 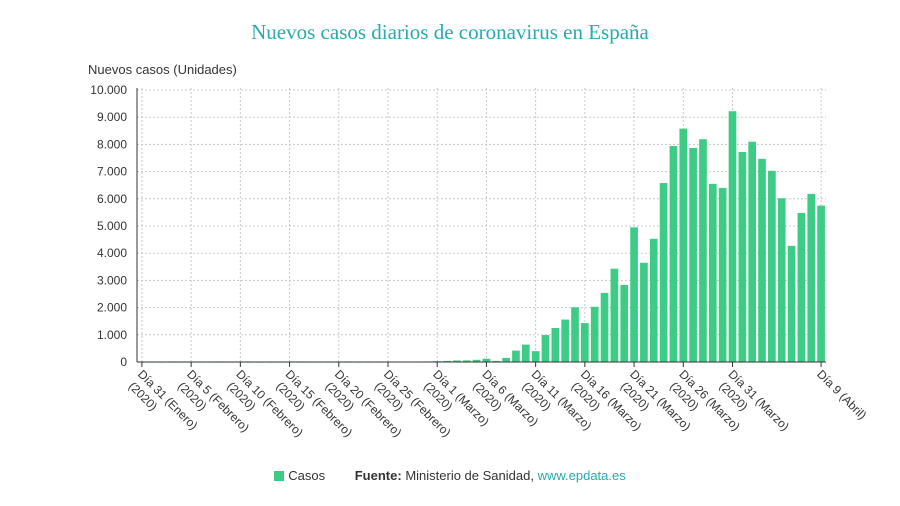 I want to click on y-tick-label: 6.000, so click(x=112, y=199).